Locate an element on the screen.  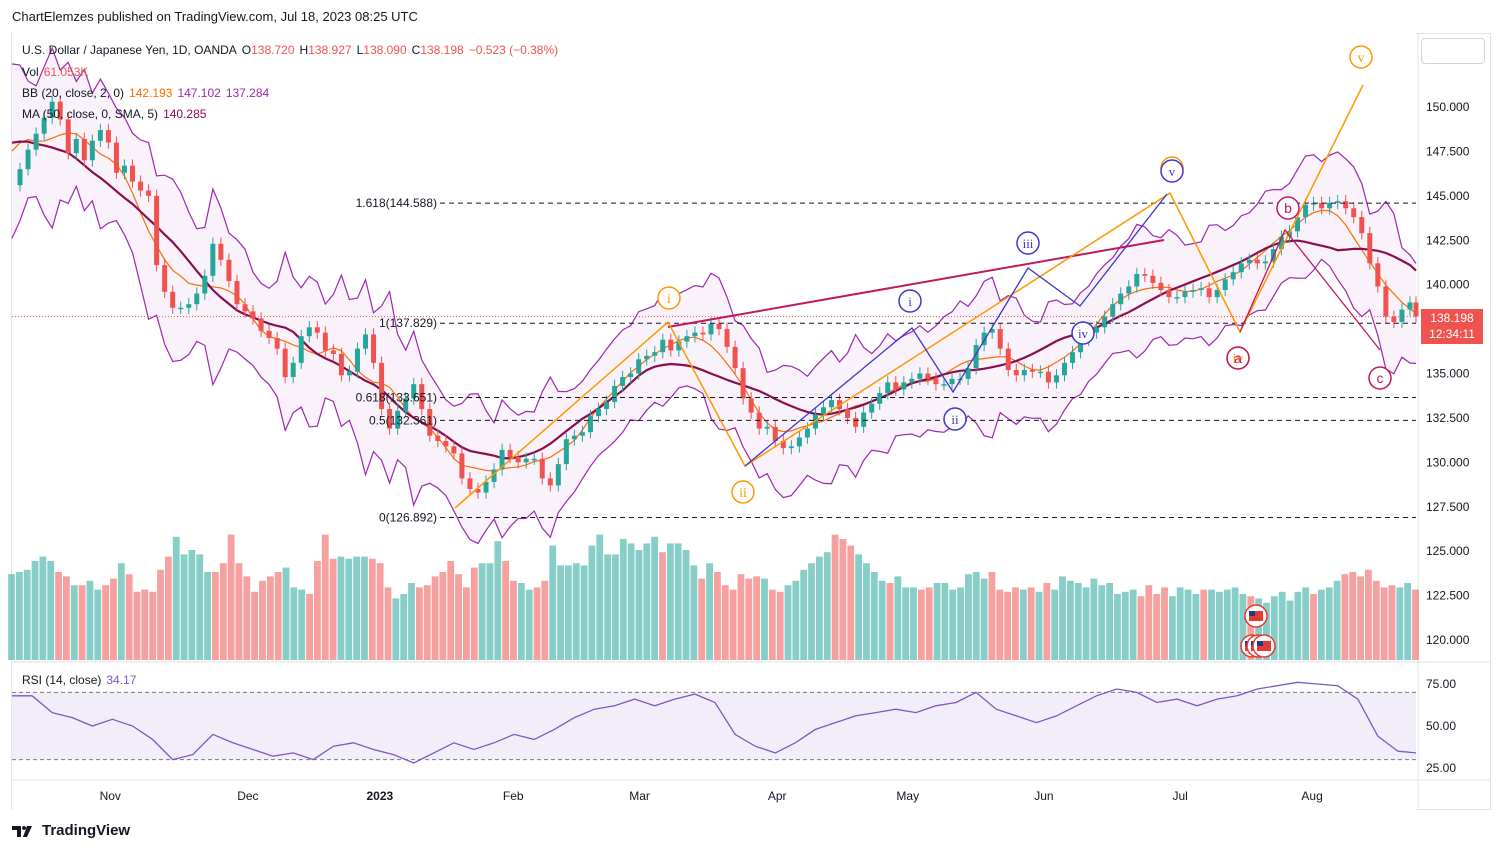
x-tick-label: Jun is located at coordinates (1043, 796).